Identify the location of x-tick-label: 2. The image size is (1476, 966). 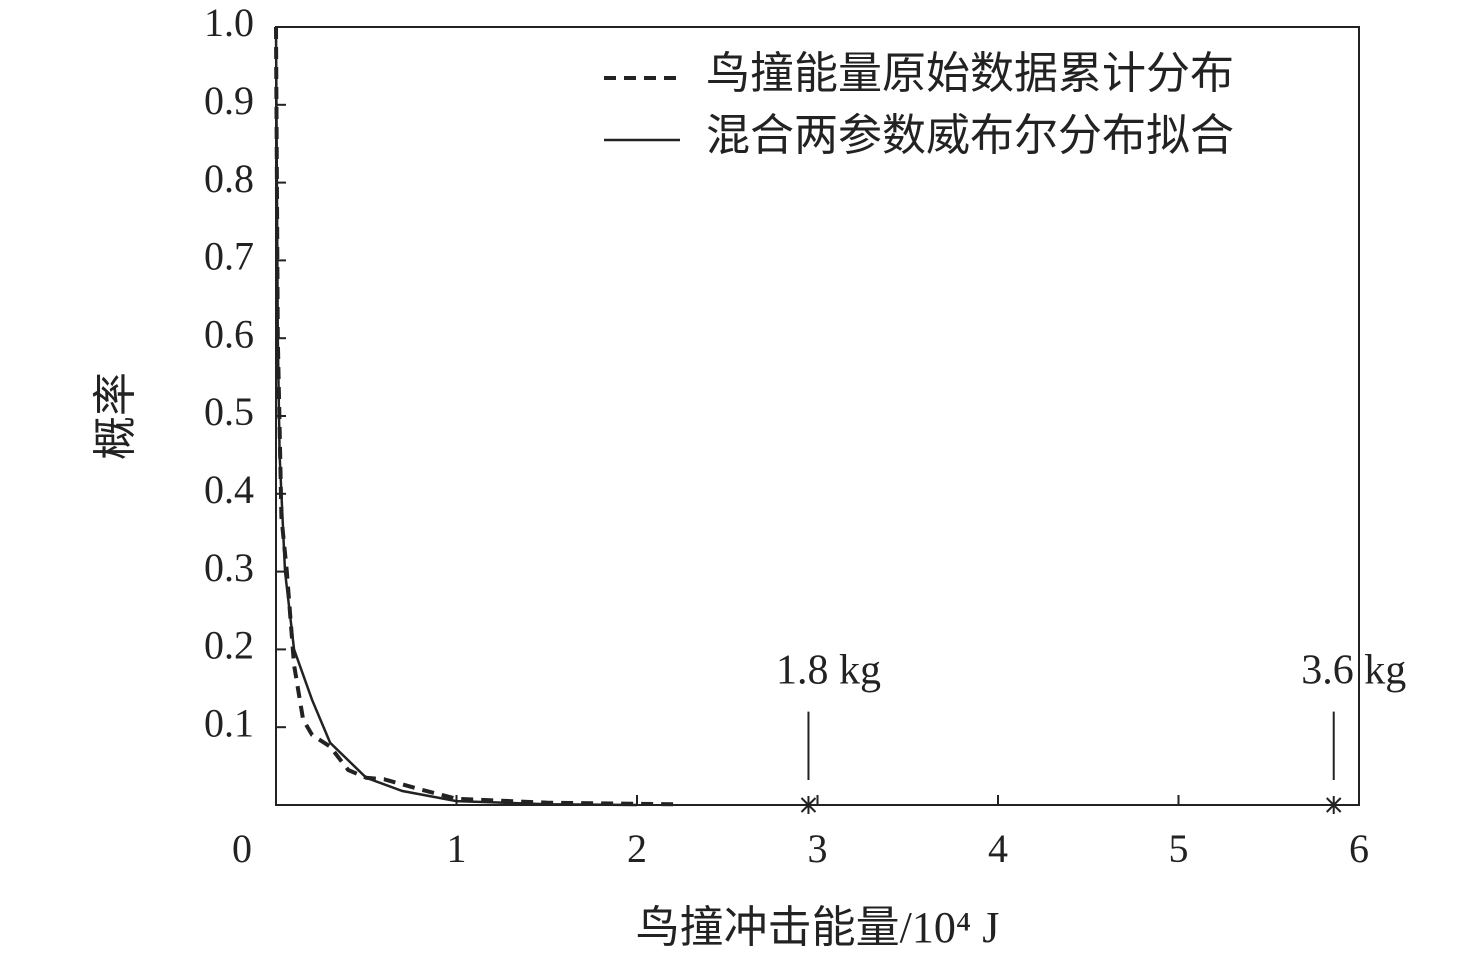
(637, 848).